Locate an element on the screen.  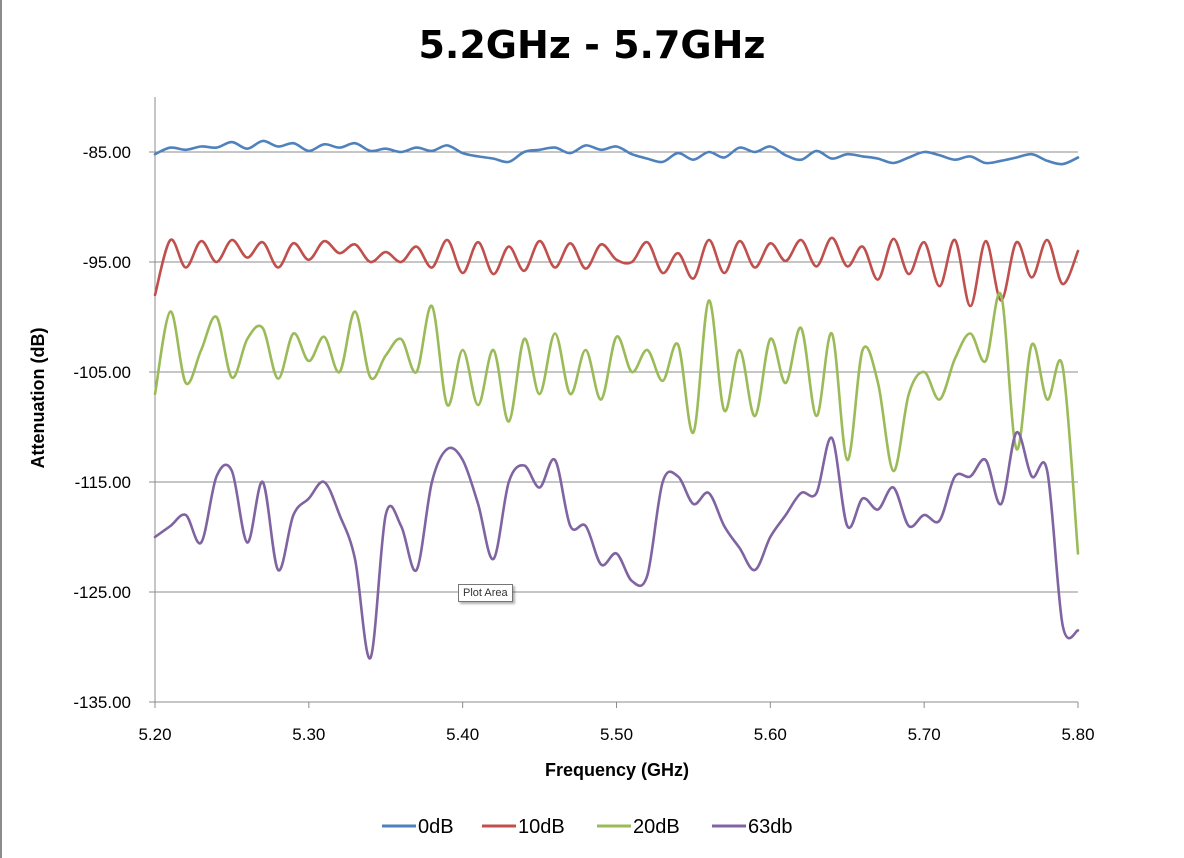
y-tick-label: -105.00 is located at coordinates (102, 372).